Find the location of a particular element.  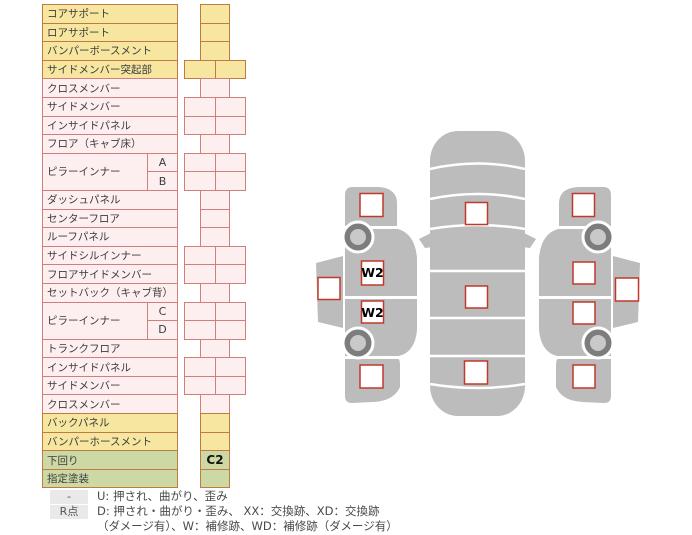

table-row: ルーフパネル is located at coordinates (145, 237).